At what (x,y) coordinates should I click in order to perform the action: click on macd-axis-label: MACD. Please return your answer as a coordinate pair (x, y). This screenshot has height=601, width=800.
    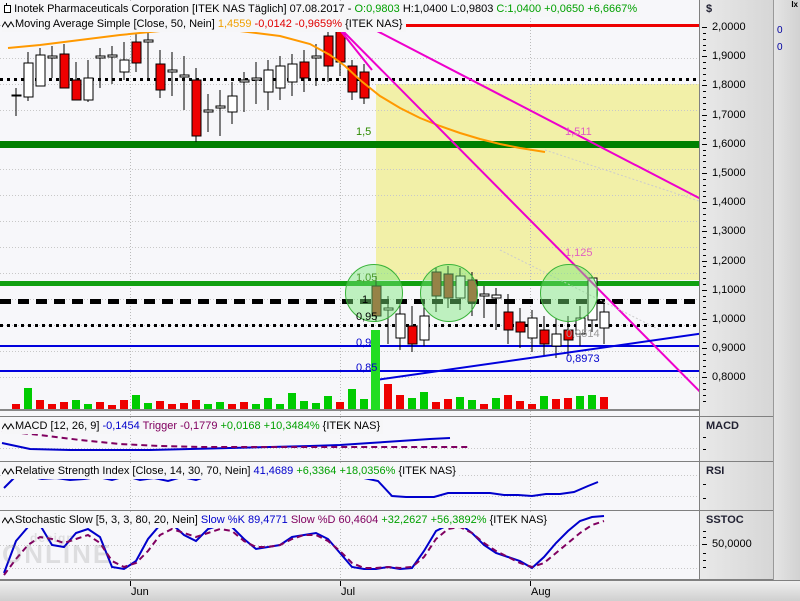
    Looking at the image, I should click on (722, 426).